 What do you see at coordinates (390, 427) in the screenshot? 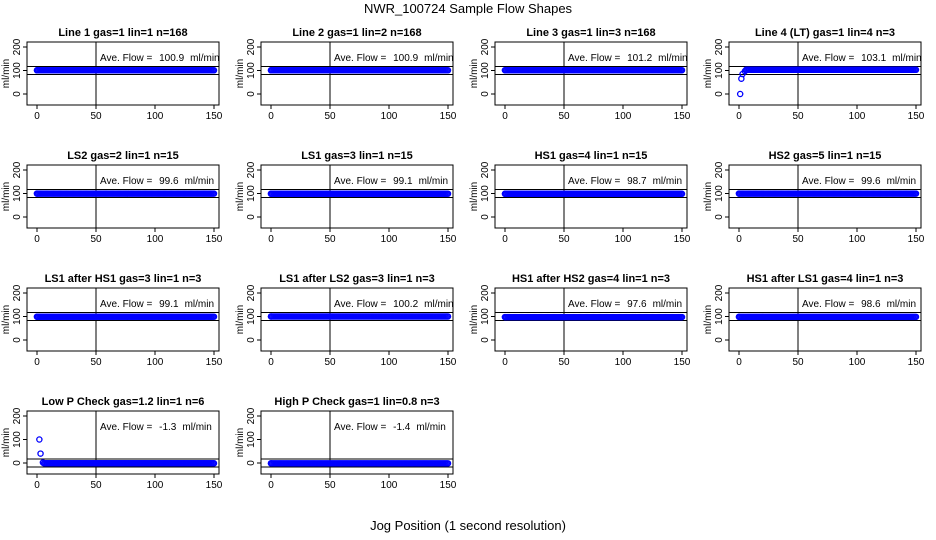
I see `average-flow-label: Ave. Flow = -1.4 ml/min` at bounding box center [390, 427].